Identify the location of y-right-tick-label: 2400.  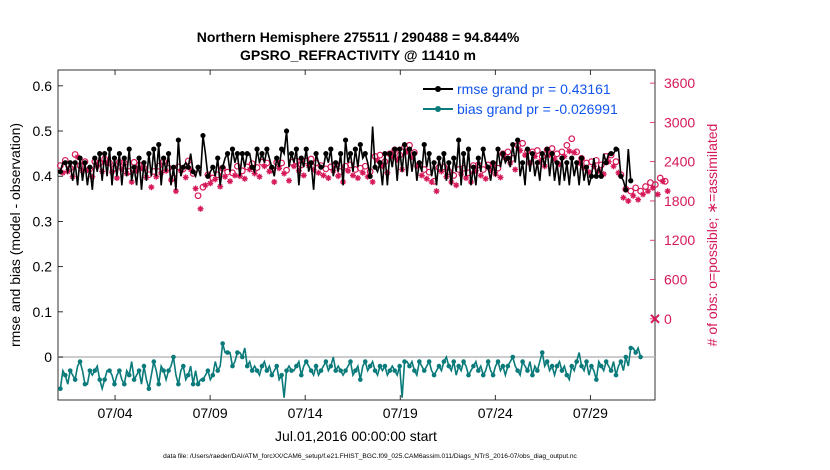
(679, 162).